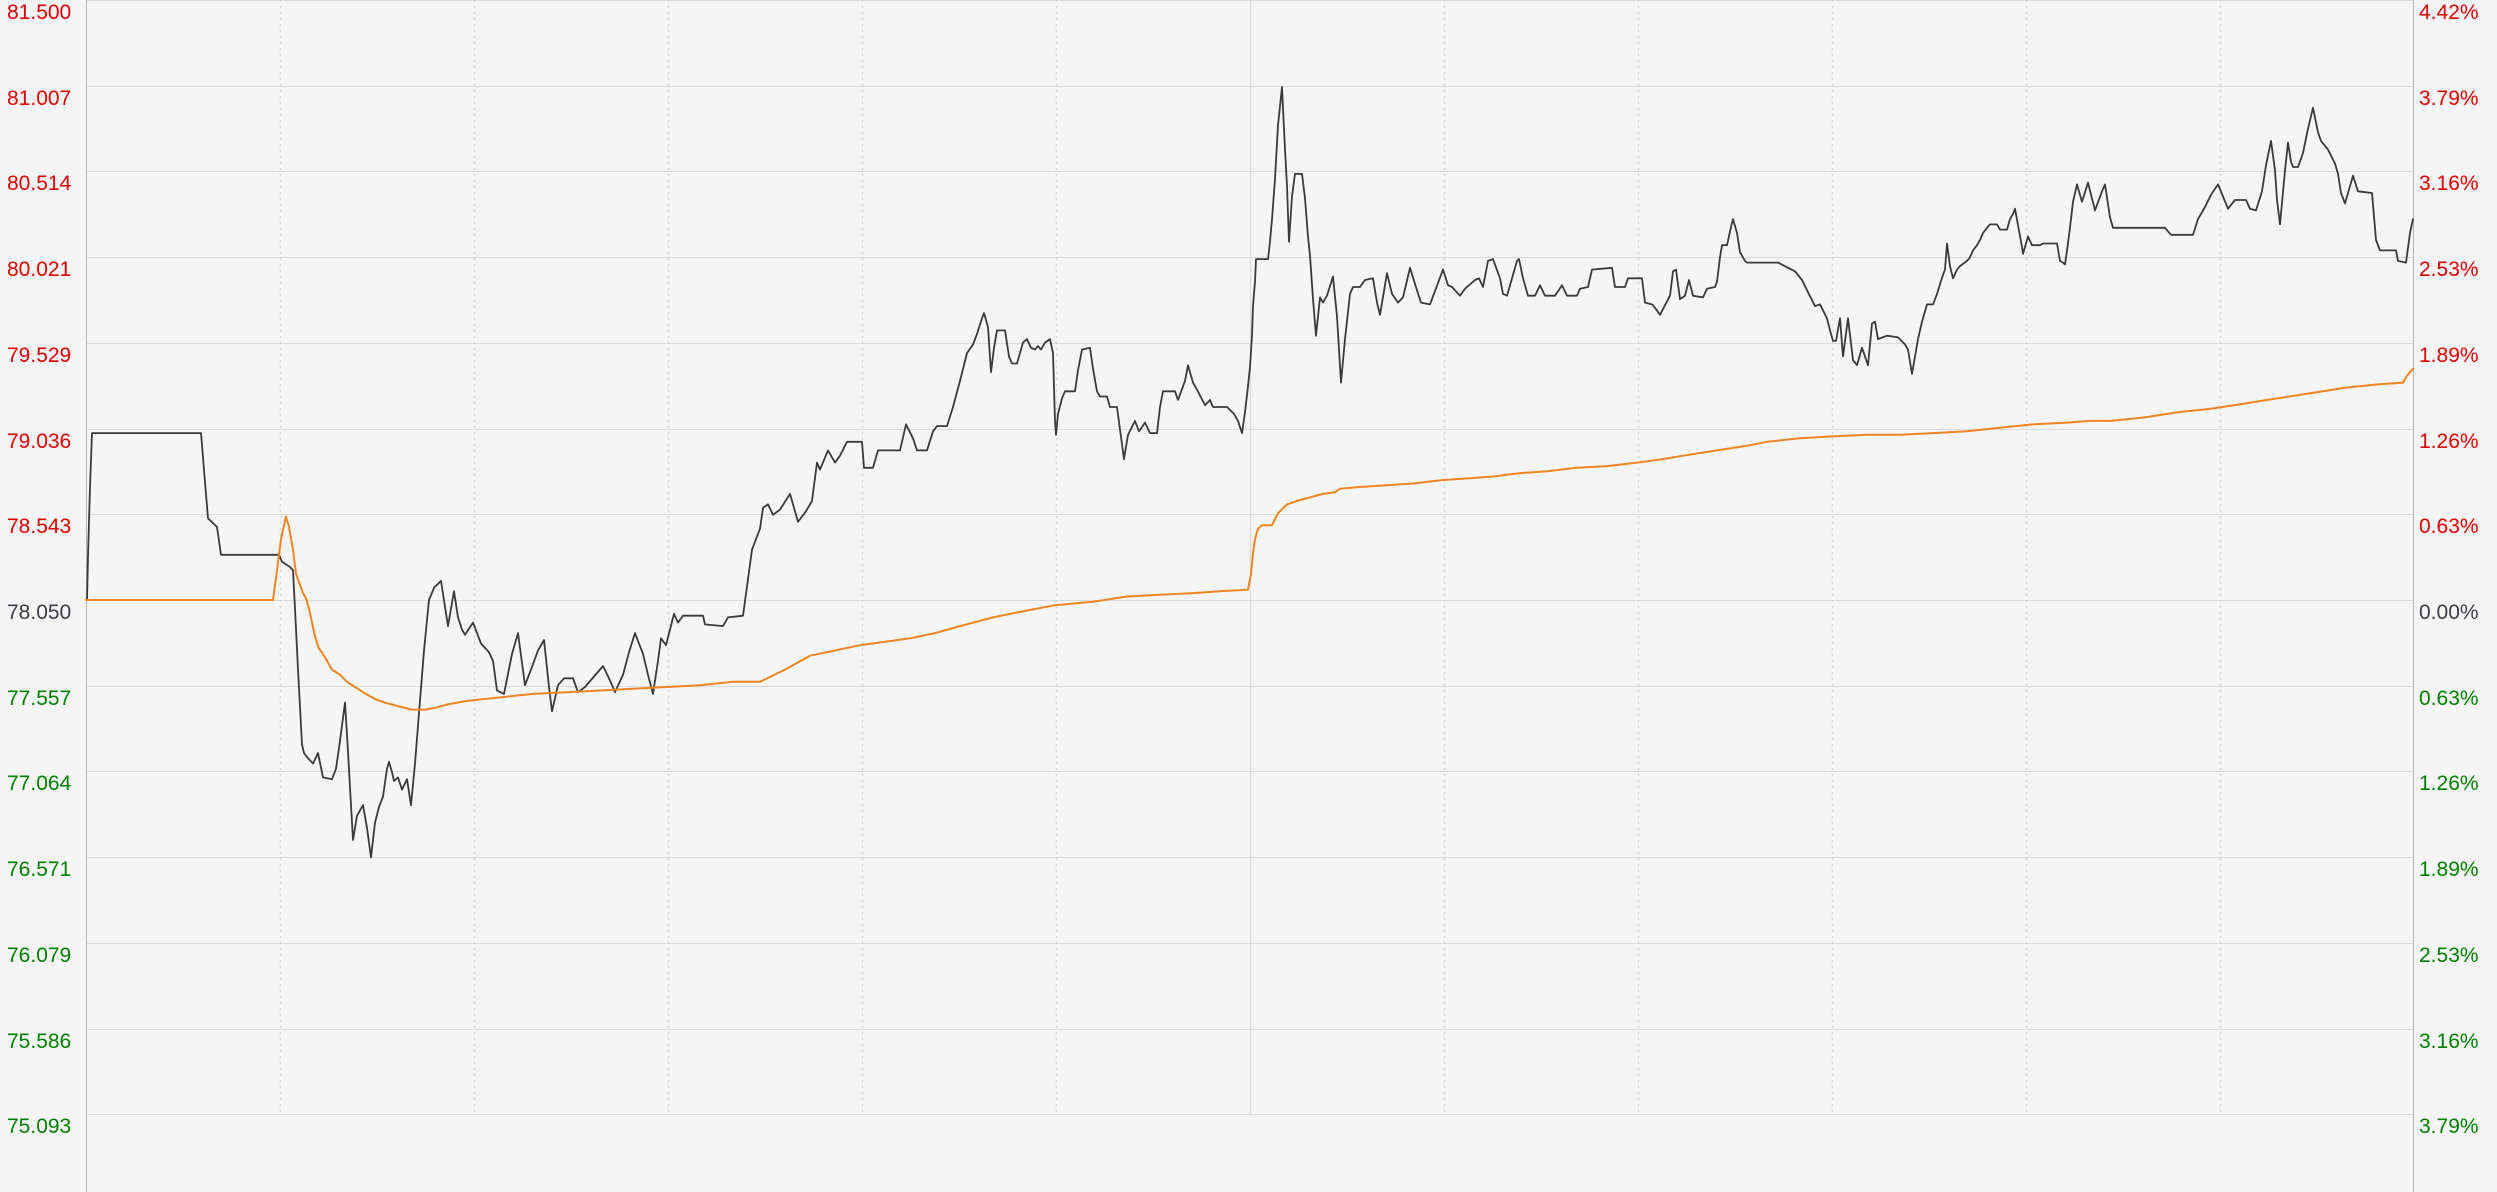  What do you see at coordinates (39, 12) in the screenshot?
I see `price-axis-label: 81.500` at bounding box center [39, 12].